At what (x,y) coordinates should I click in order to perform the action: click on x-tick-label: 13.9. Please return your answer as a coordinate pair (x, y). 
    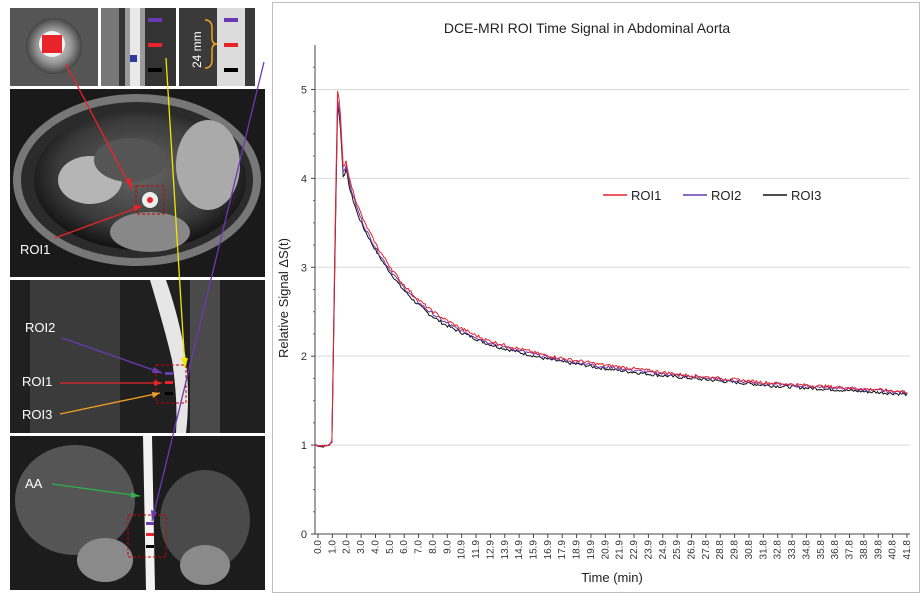
    Looking at the image, I should click on (505, 550).